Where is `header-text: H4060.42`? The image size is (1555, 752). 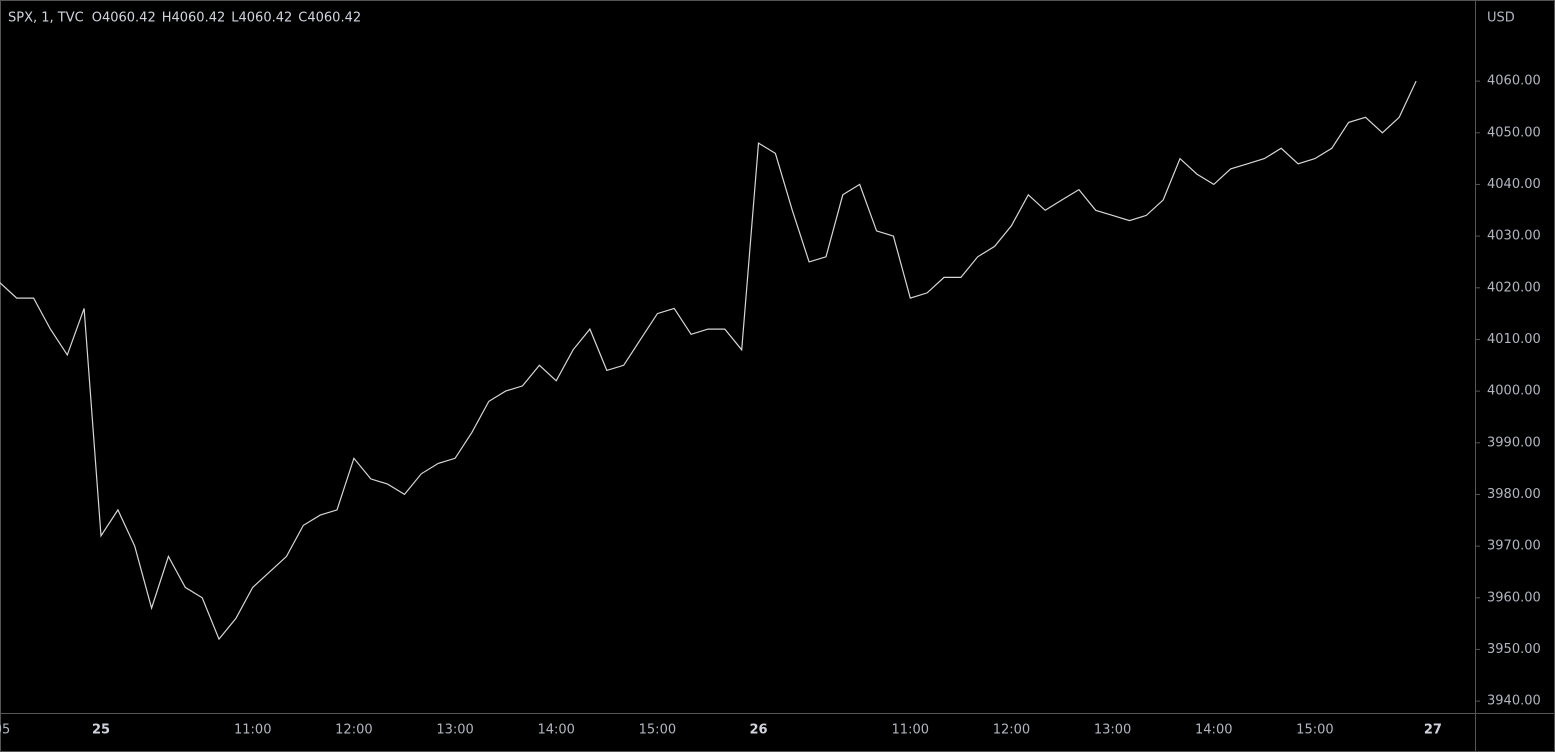 header-text: H4060.42 is located at coordinates (194, 18).